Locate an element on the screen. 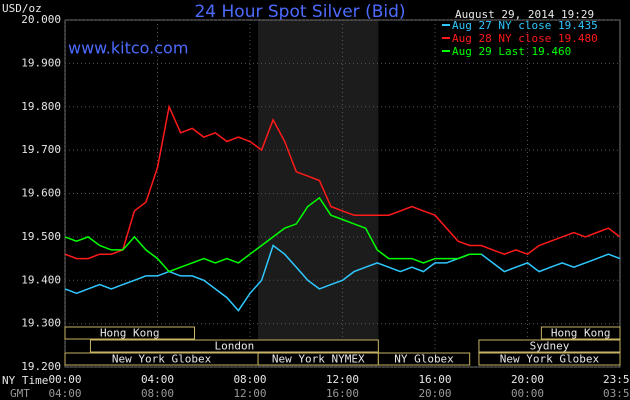 This screenshot has width=630, height=400. y-tick-label: 19.500 is located at coordinates (41, 236).